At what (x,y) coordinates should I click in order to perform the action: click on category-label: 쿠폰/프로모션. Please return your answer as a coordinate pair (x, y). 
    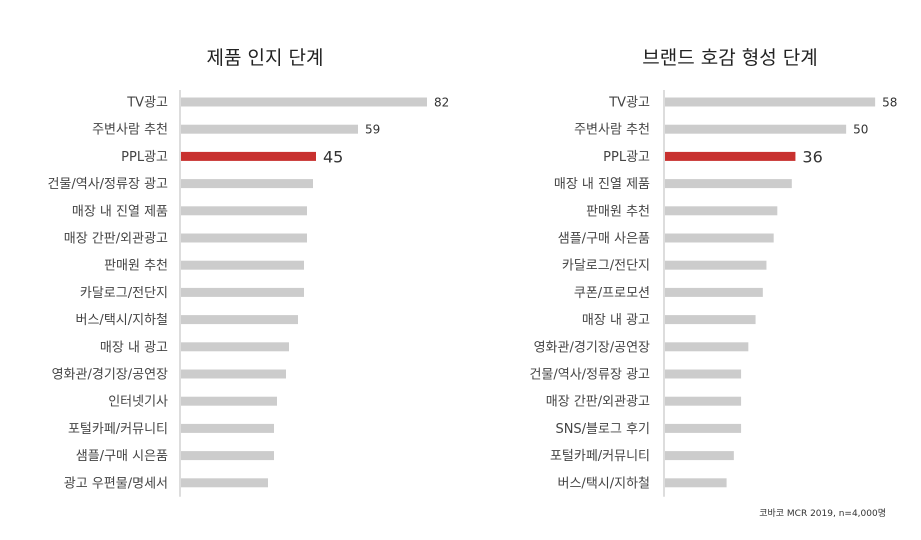
    Looking at the image, I should click on (612, 293).